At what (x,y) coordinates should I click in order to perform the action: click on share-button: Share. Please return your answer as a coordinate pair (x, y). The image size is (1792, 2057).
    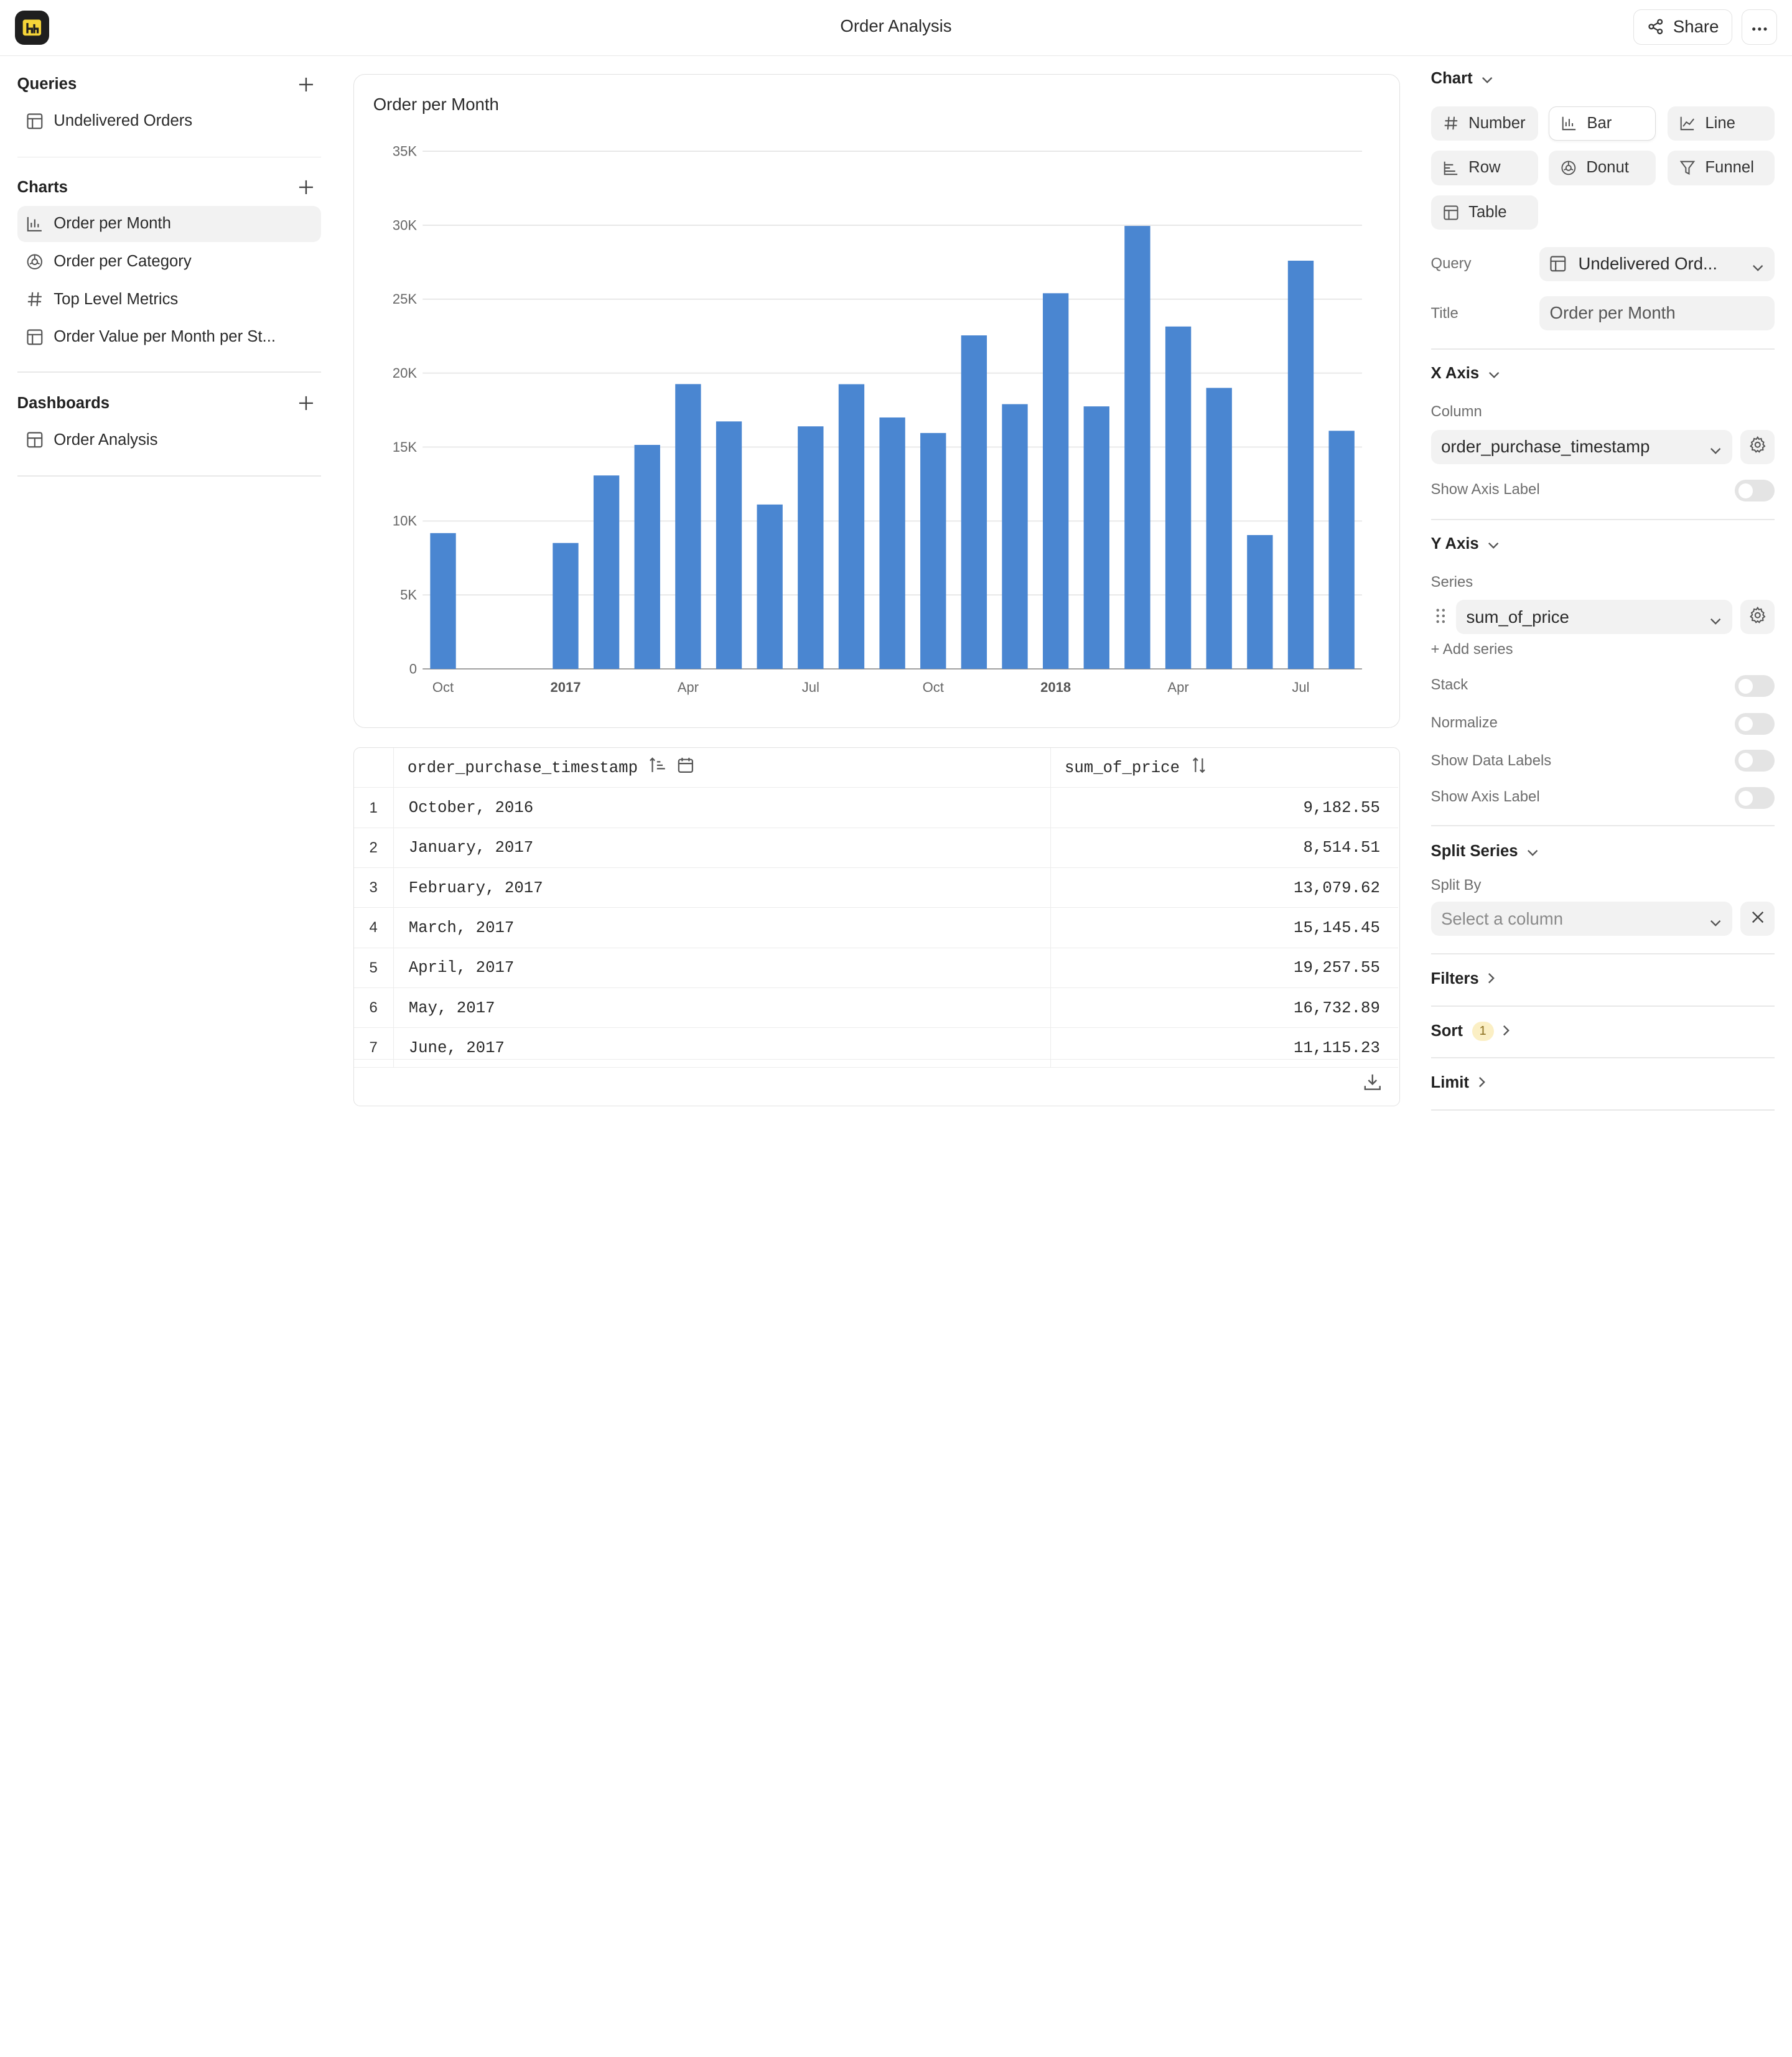
    Looking at the image, I should click on (1683, 27).